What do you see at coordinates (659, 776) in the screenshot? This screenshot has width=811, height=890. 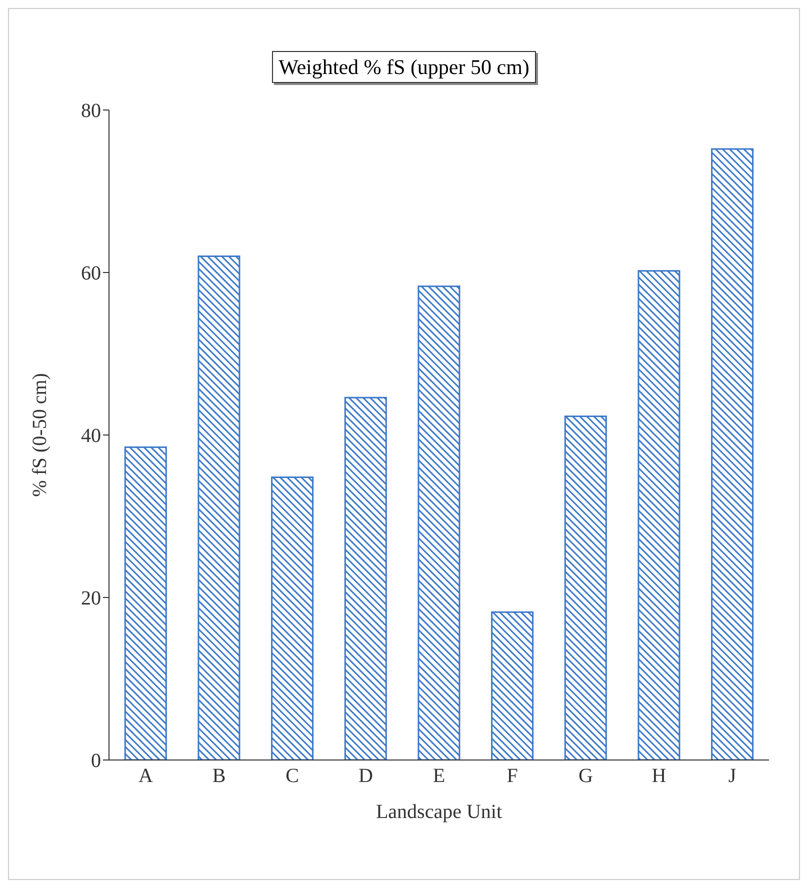 I see `x-tick-label: H` at bounding box center [659, 776].